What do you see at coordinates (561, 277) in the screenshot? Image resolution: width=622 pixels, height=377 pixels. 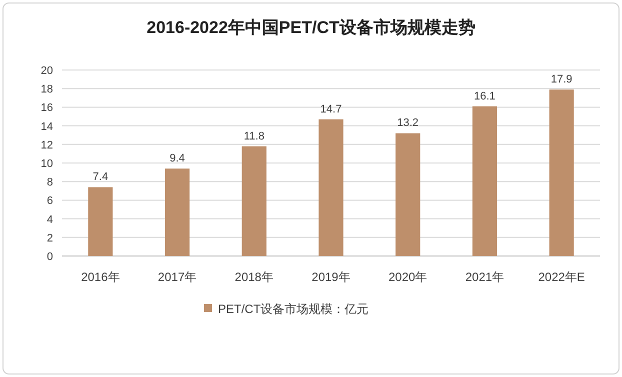 I see `x-tick-label: 2022年E` at bounding box center [561, 277].